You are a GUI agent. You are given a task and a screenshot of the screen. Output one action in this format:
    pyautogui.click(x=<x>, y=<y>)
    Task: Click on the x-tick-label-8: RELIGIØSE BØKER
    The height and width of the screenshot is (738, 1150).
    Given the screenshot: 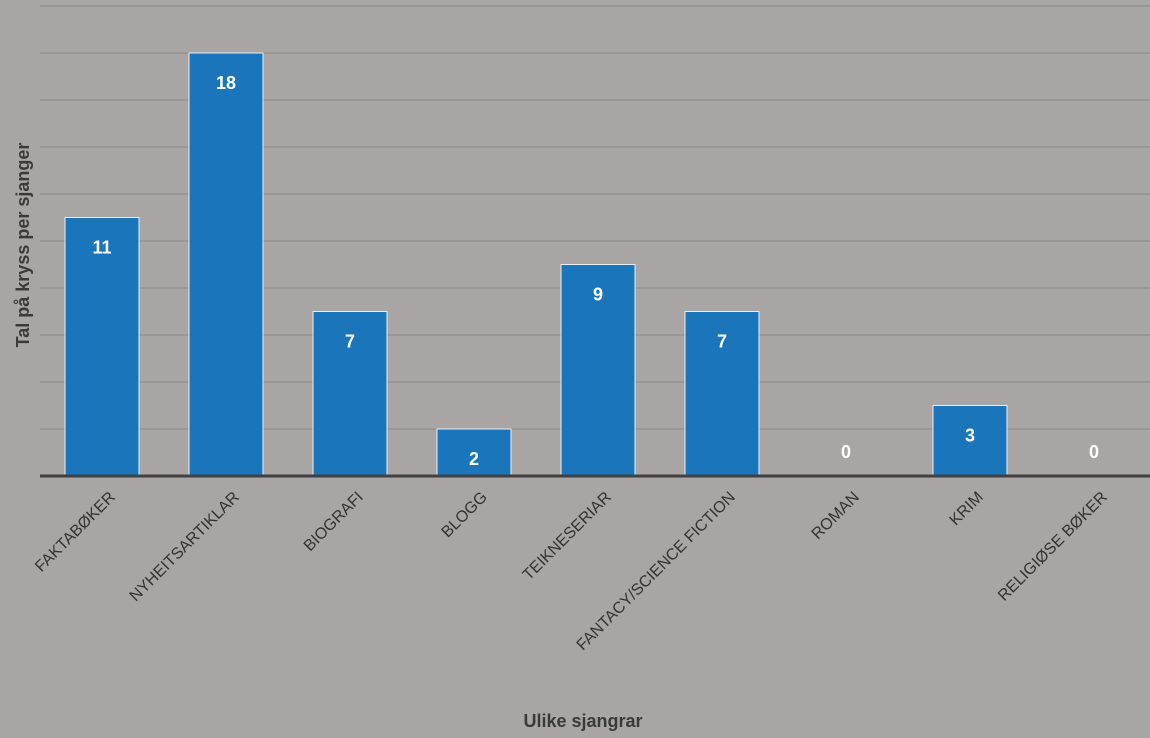 What is the action you would take?
    pyautogui.click(x=1053, y=547)
    